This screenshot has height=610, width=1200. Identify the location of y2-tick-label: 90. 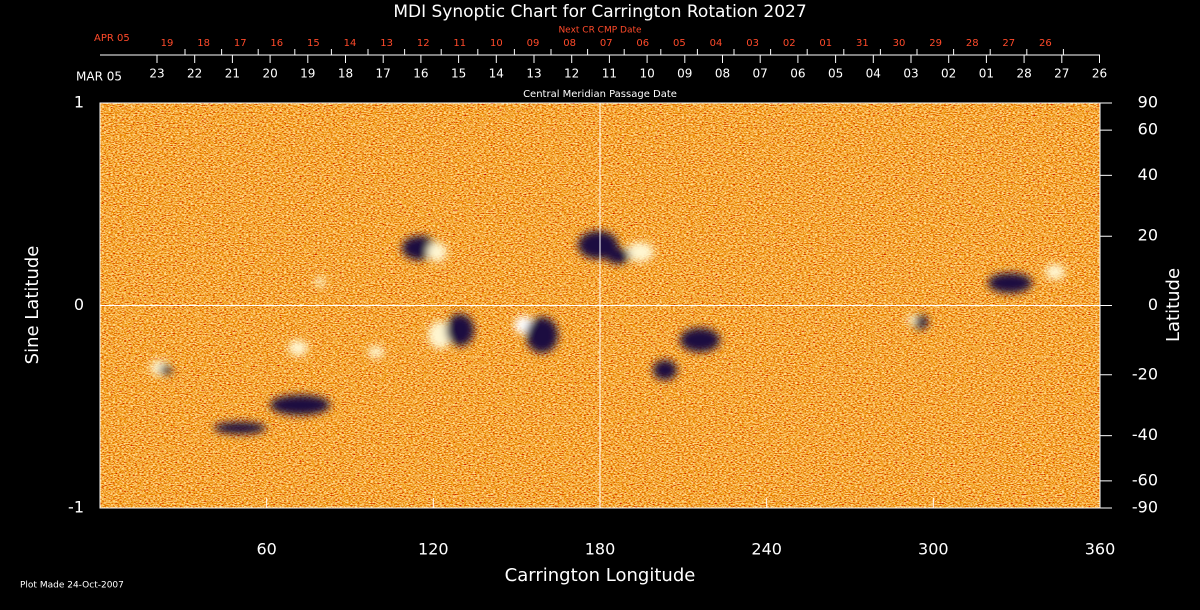
(1148, 102).